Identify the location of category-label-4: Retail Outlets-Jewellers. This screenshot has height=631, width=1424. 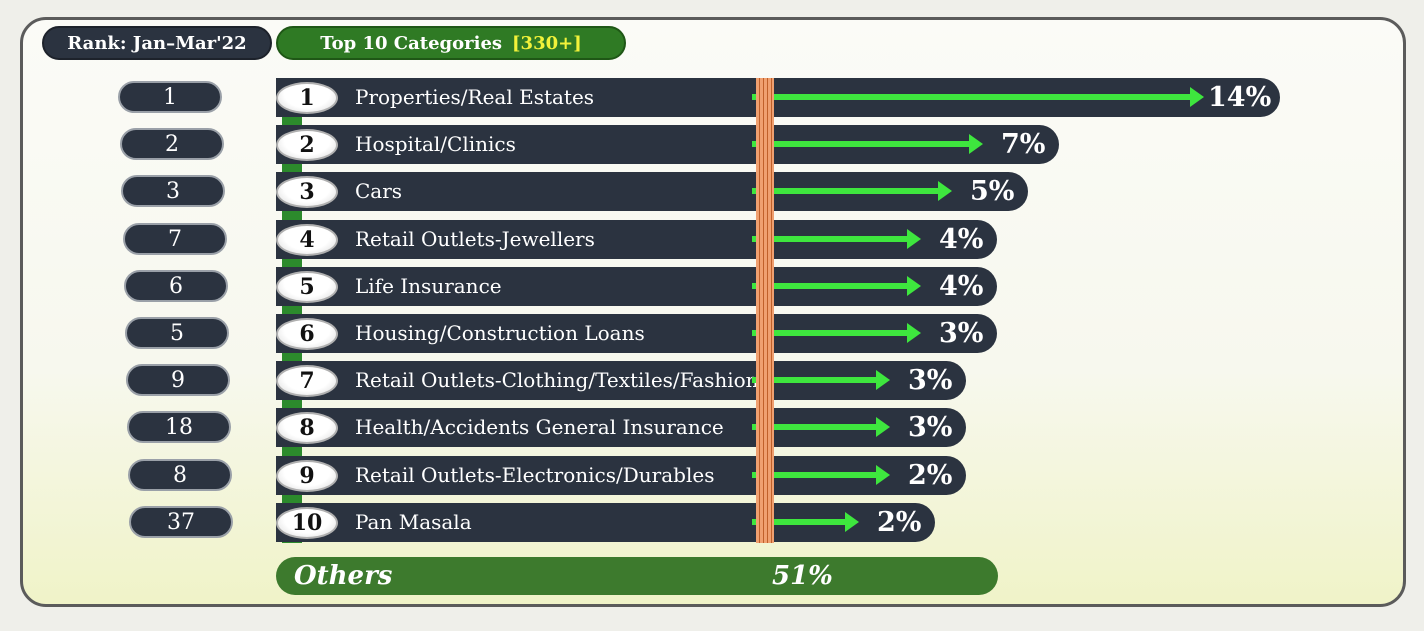
(475, 239).